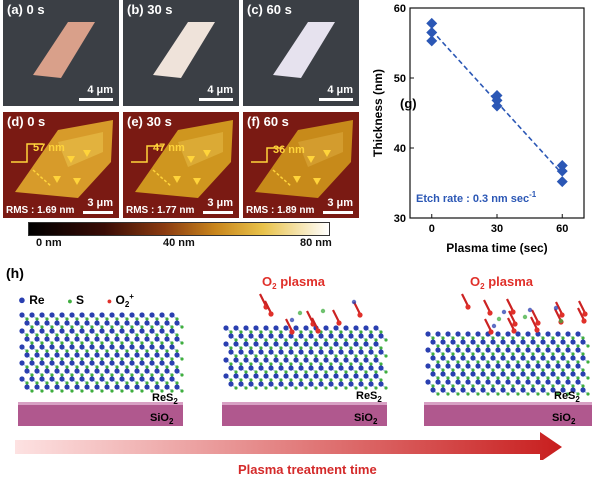 This screenshot has height=478, width=600. I want to click on legend-o-sub: 2, so click(127, 304).